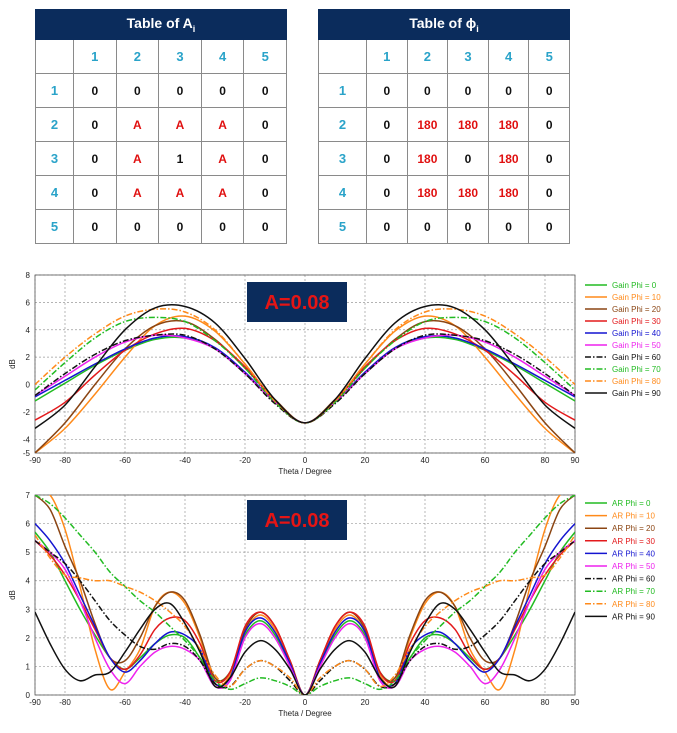 The image size is (677, 733). Describe the element at coordinates (28, 275) in the screenshot. I see `y-tick-label: 8` at that location.